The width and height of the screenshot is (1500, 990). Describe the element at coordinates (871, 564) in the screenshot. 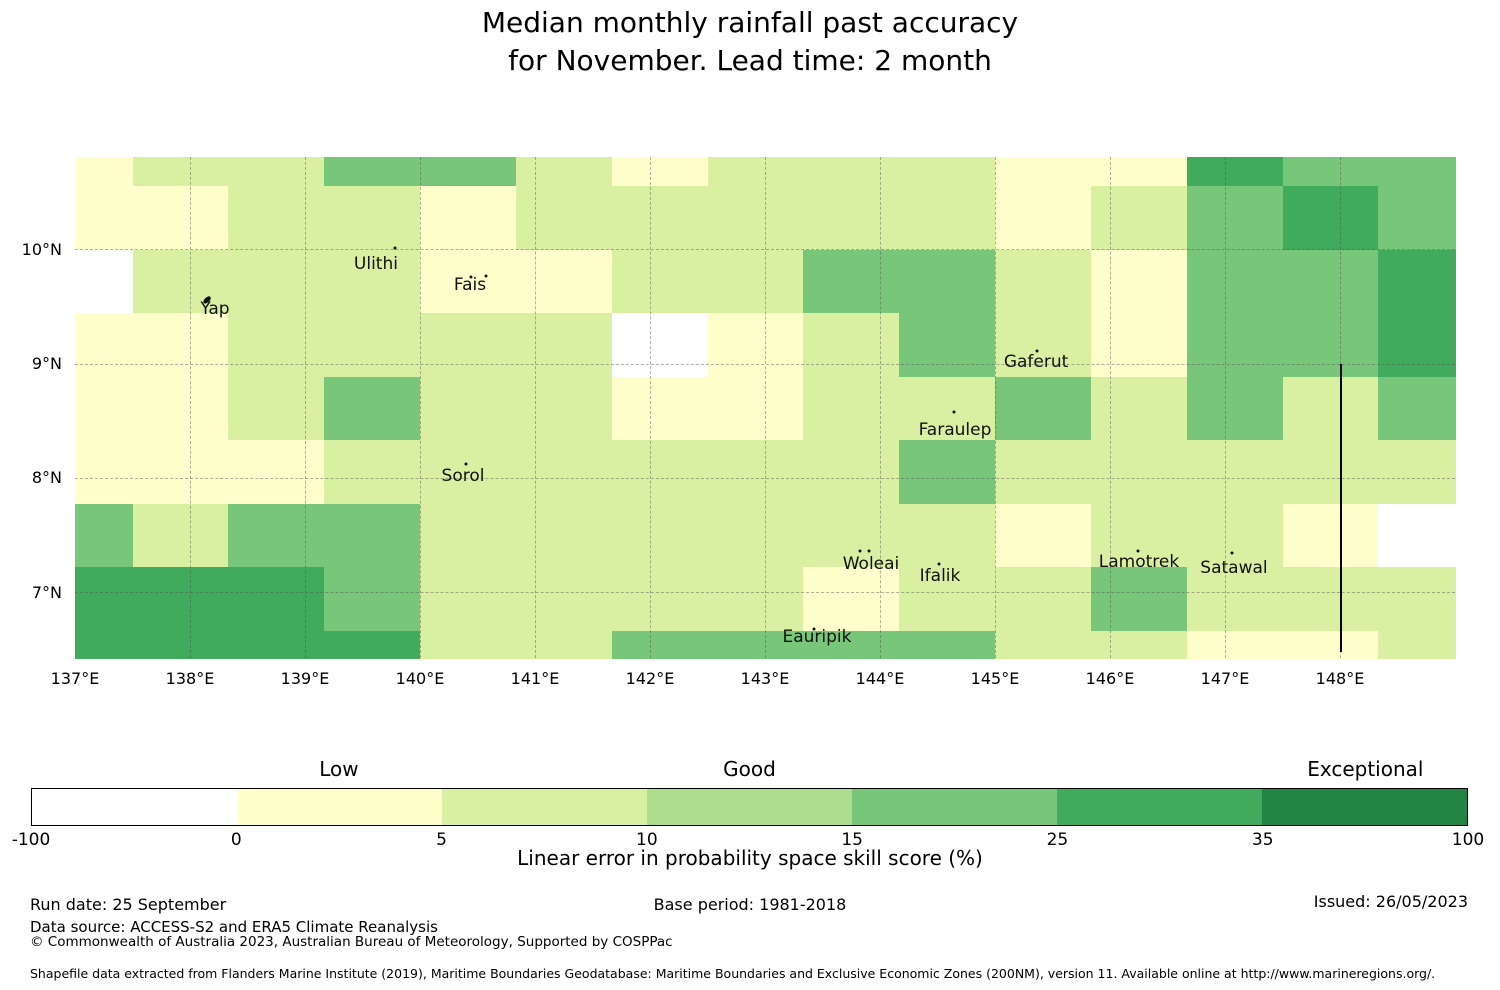

I see `island-label: Woleai` at that location.